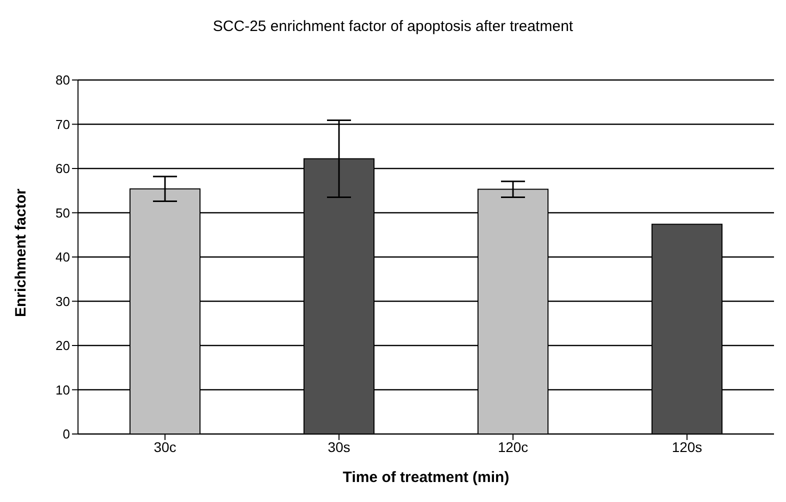 This screenshot has width=786, height=502. Describe the element at coordinates (63, 80) in the screenshot. I see `y-tick-label: 80` at that location.